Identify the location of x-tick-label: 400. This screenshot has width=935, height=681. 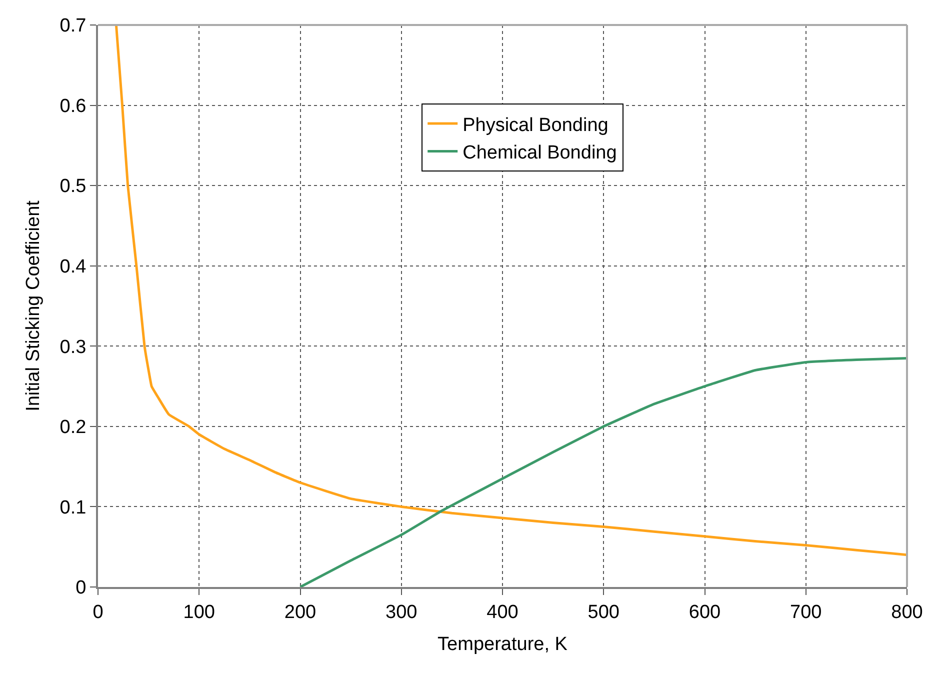
(502, 612).